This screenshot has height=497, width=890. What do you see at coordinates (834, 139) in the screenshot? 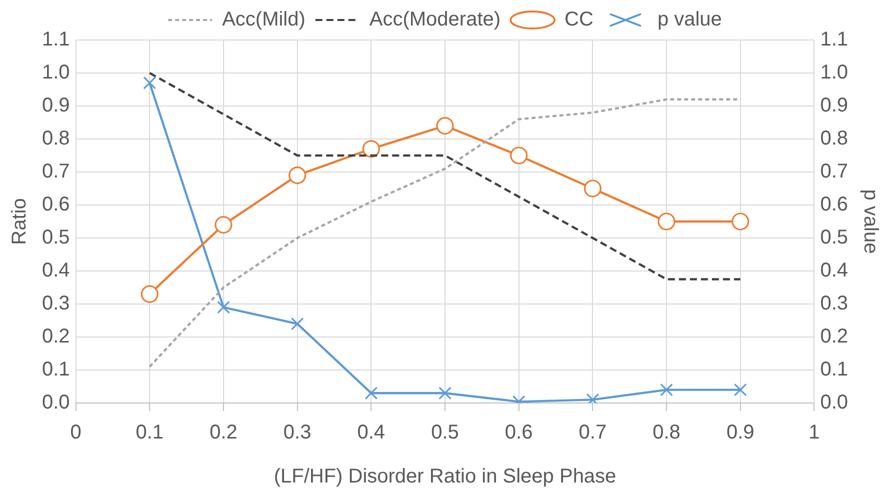
I see `y2-tick-label: 0.8` at bounding box center [834, 139].